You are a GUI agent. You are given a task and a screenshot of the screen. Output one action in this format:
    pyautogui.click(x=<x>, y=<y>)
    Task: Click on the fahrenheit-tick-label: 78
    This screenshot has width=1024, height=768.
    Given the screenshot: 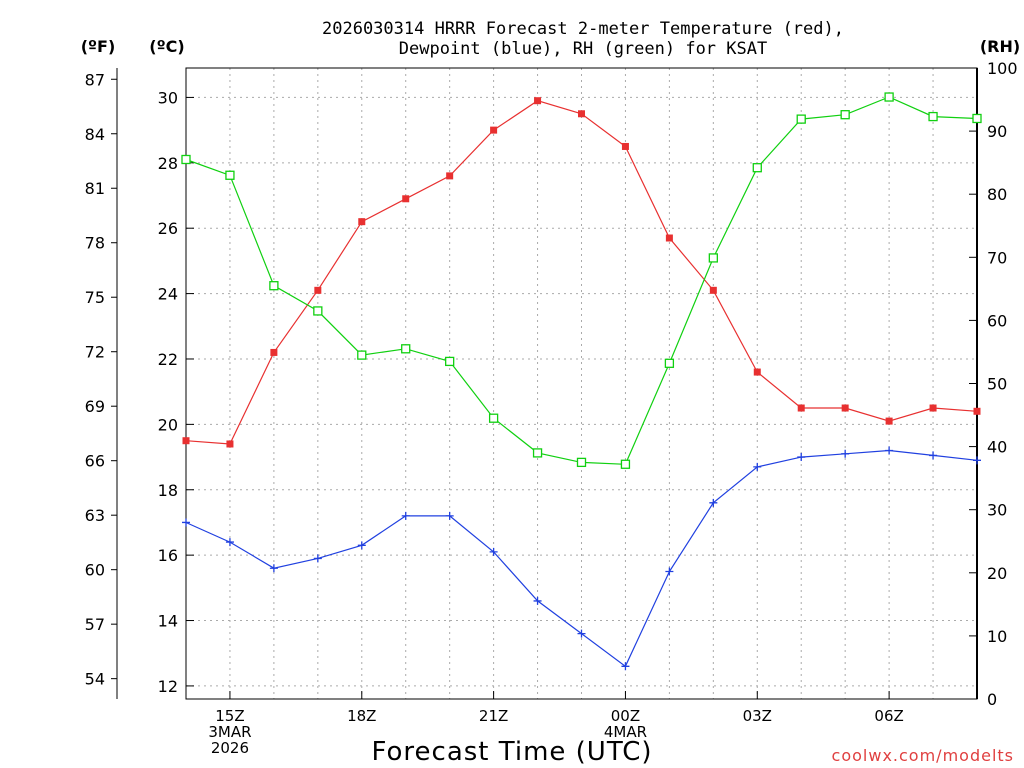 What is the action you would take?
    pyautogui.click(x=95, y=243)
    